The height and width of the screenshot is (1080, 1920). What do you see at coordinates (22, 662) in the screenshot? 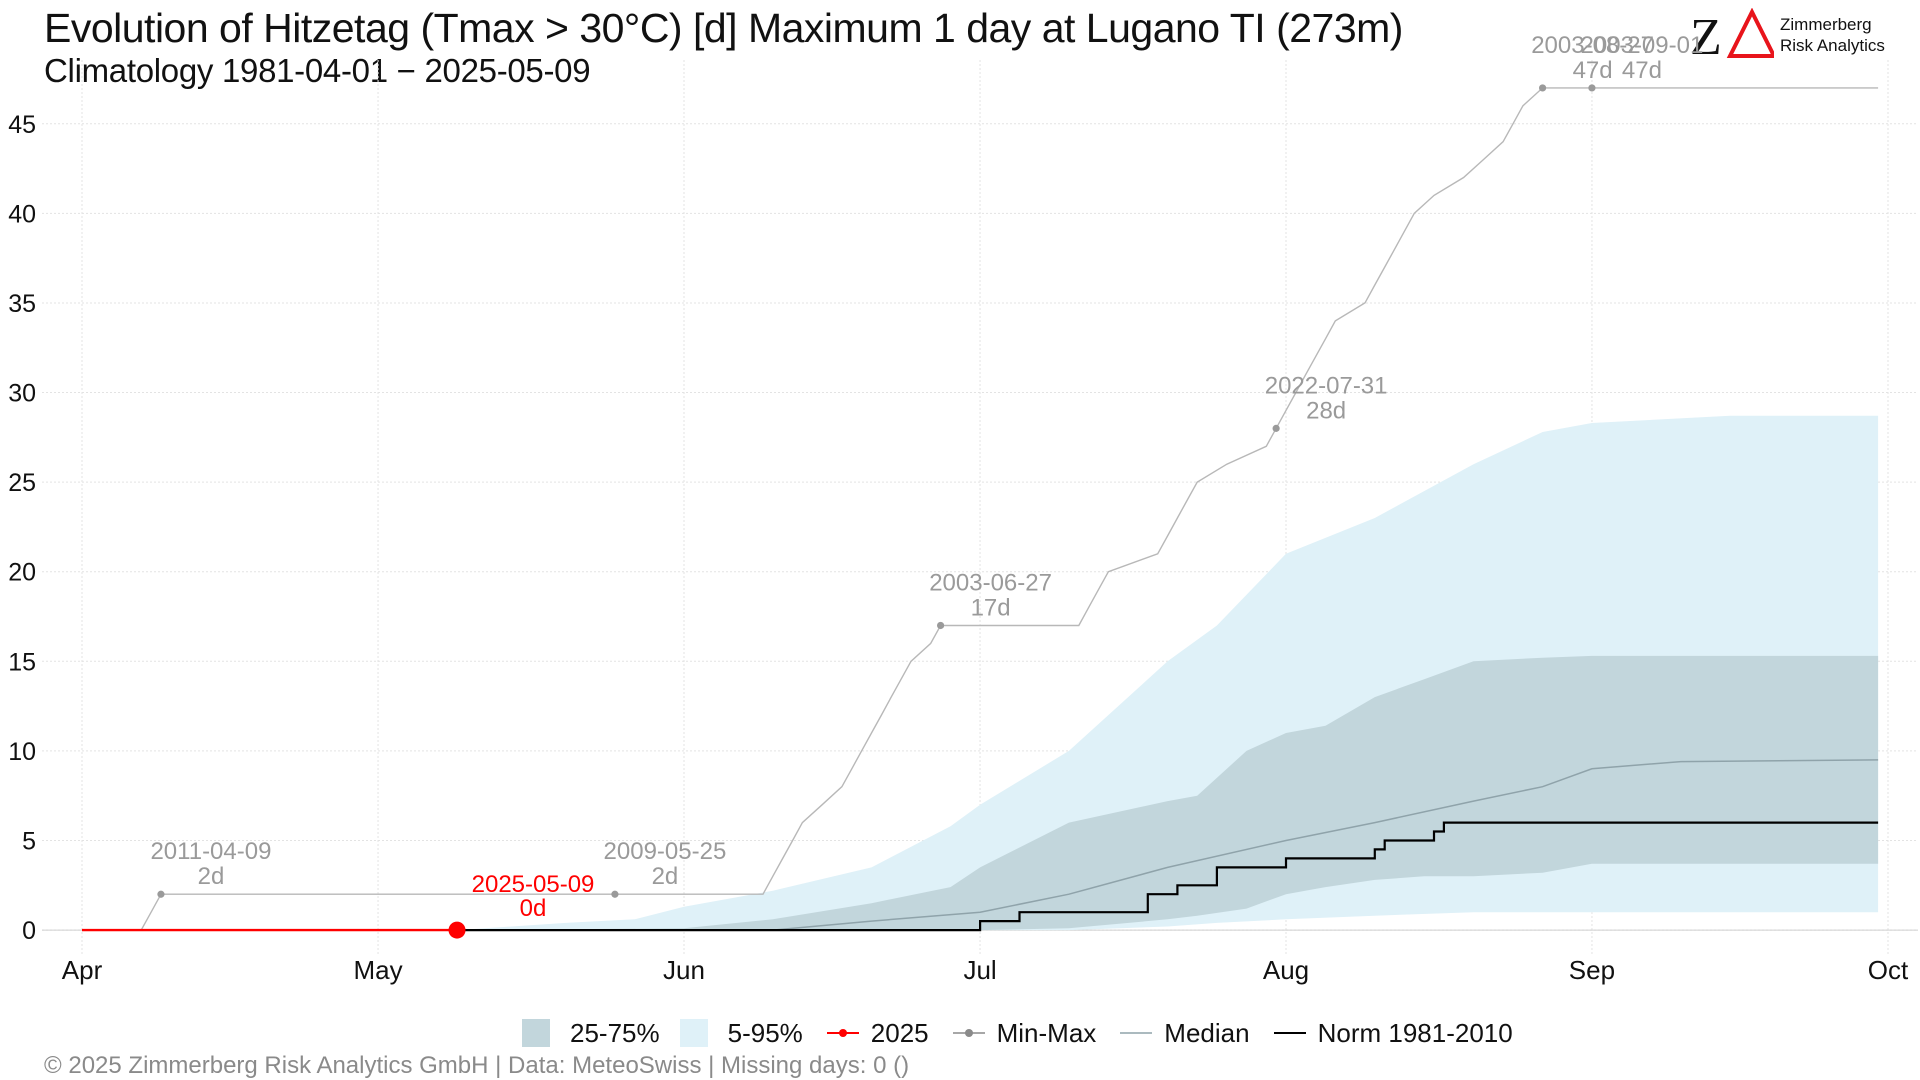
I see `y-tick-label: 15` at bounding box center [22, 662].